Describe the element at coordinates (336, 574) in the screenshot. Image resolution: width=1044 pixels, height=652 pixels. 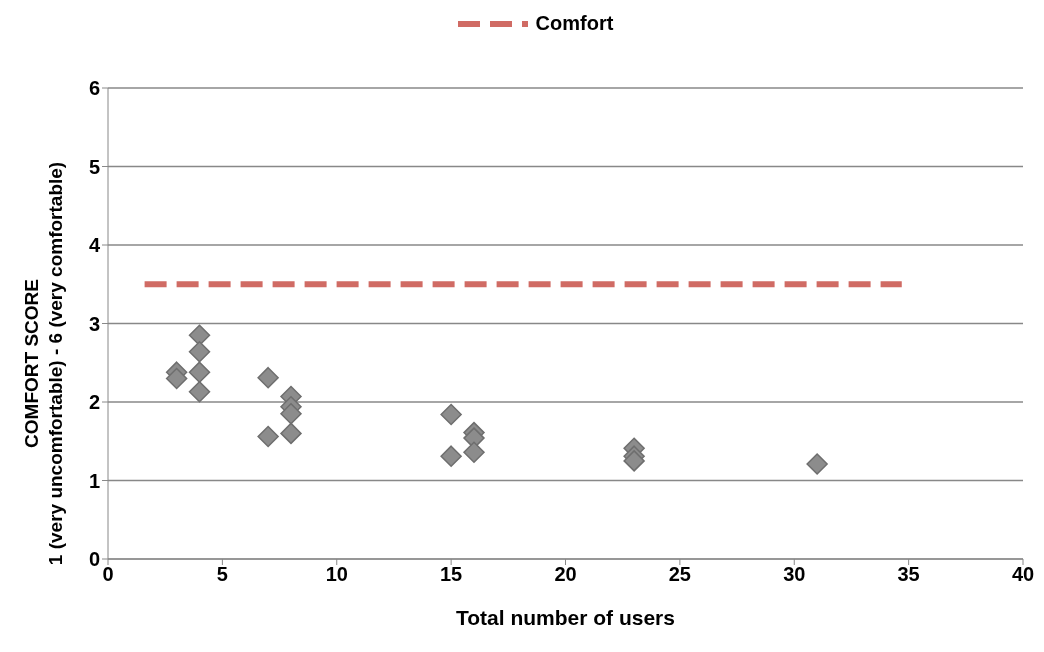
I see `x-tick-label: 10` at that location.